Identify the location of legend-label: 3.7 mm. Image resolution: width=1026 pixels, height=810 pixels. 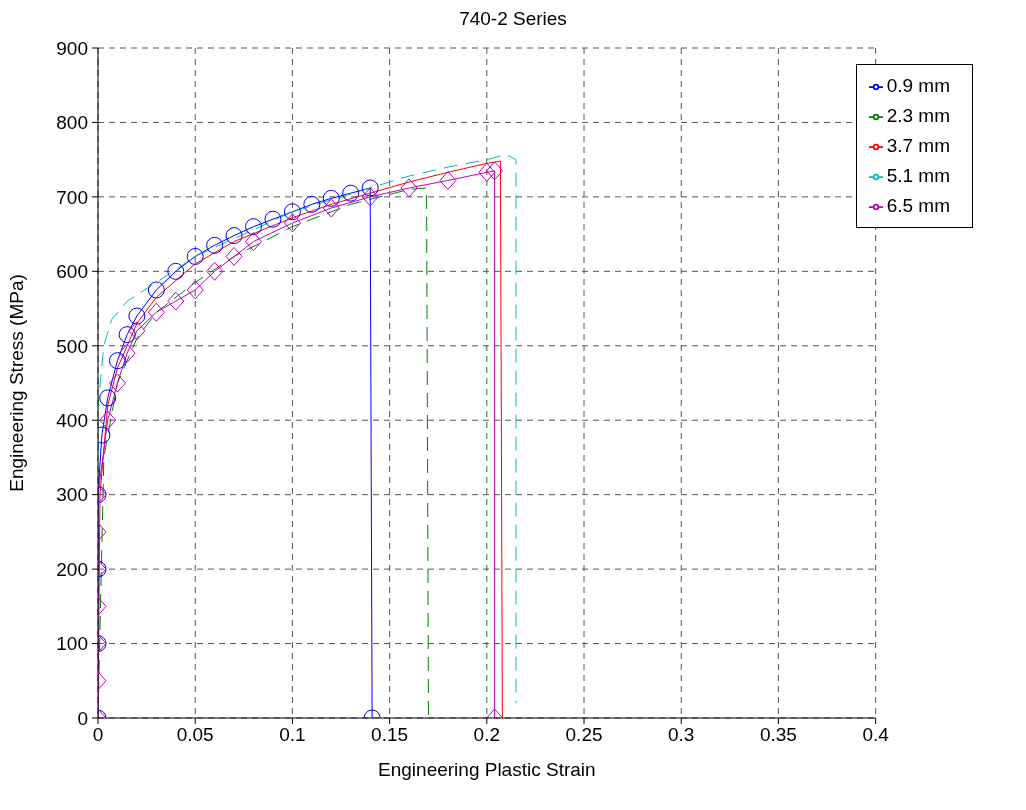
(918, 145).